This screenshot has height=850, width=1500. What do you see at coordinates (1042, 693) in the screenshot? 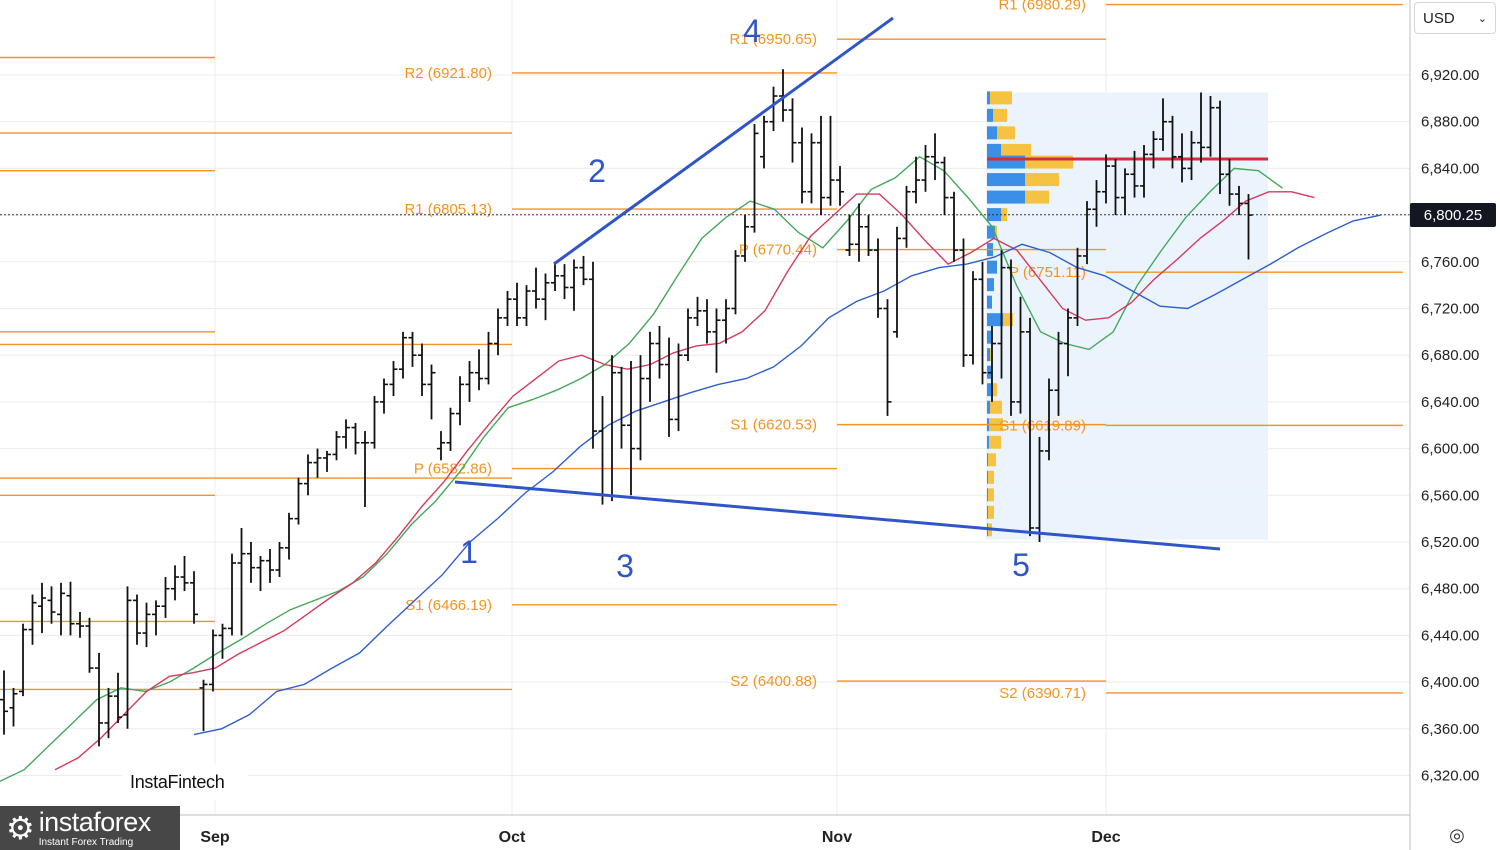
I see `pivot-label: S2 (6390.71)` at bounding box center [1042, 693].